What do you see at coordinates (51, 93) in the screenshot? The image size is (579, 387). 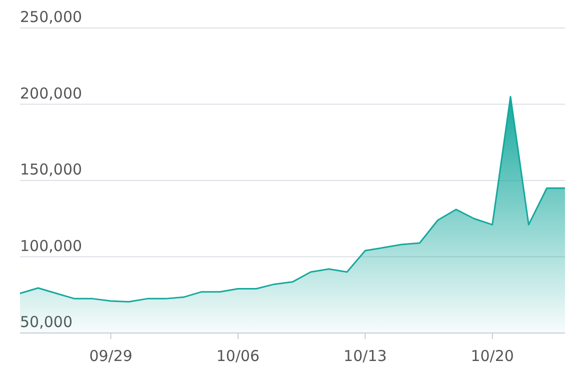 I see `y-tick-label: 200,000` at bounding box center [51, 93].